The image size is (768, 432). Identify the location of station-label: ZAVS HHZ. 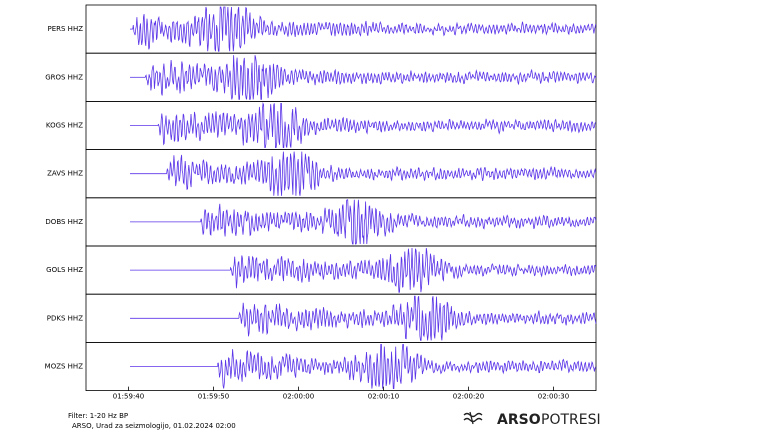
(65, 174).